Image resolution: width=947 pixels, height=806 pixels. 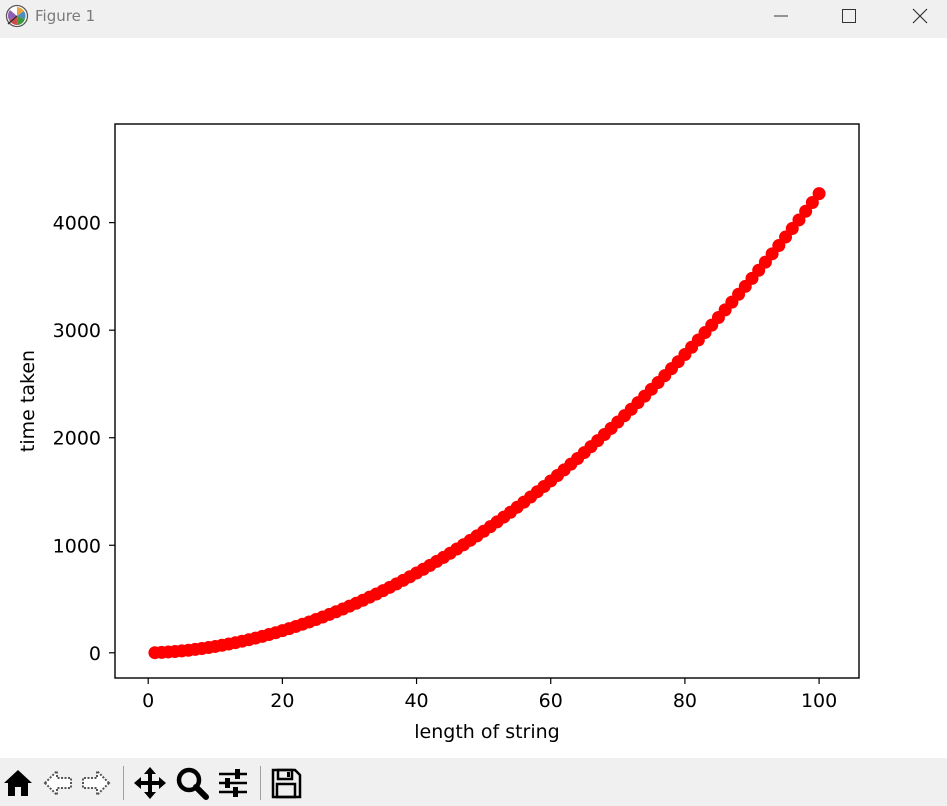 I want to click on forward-arrow-icon, so click(x=96, y=783).